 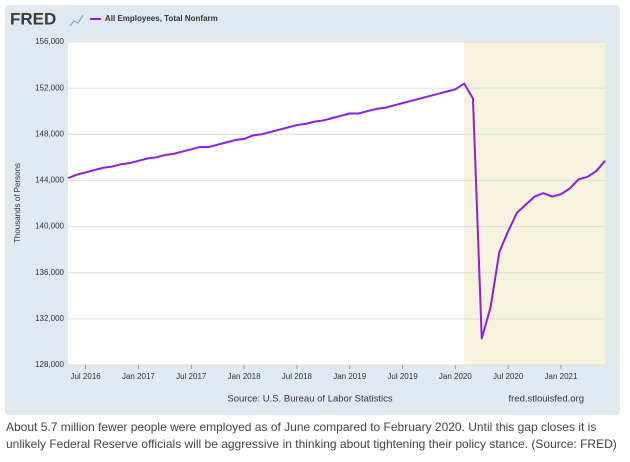 What do you see at coordinates (17, 203) in the screenshot?
I see `y-axis-label: Thousands of Persons` at bounding box center [17, 203].